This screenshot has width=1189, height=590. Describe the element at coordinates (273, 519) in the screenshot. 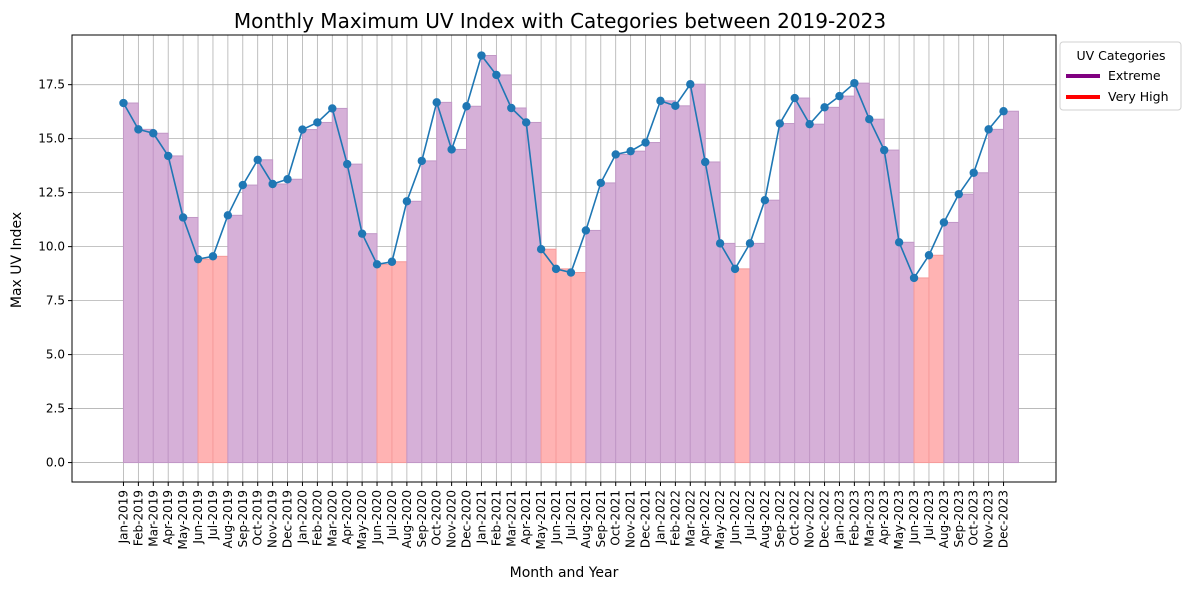

I see `x-tick-label: Nov-2019` at that location.